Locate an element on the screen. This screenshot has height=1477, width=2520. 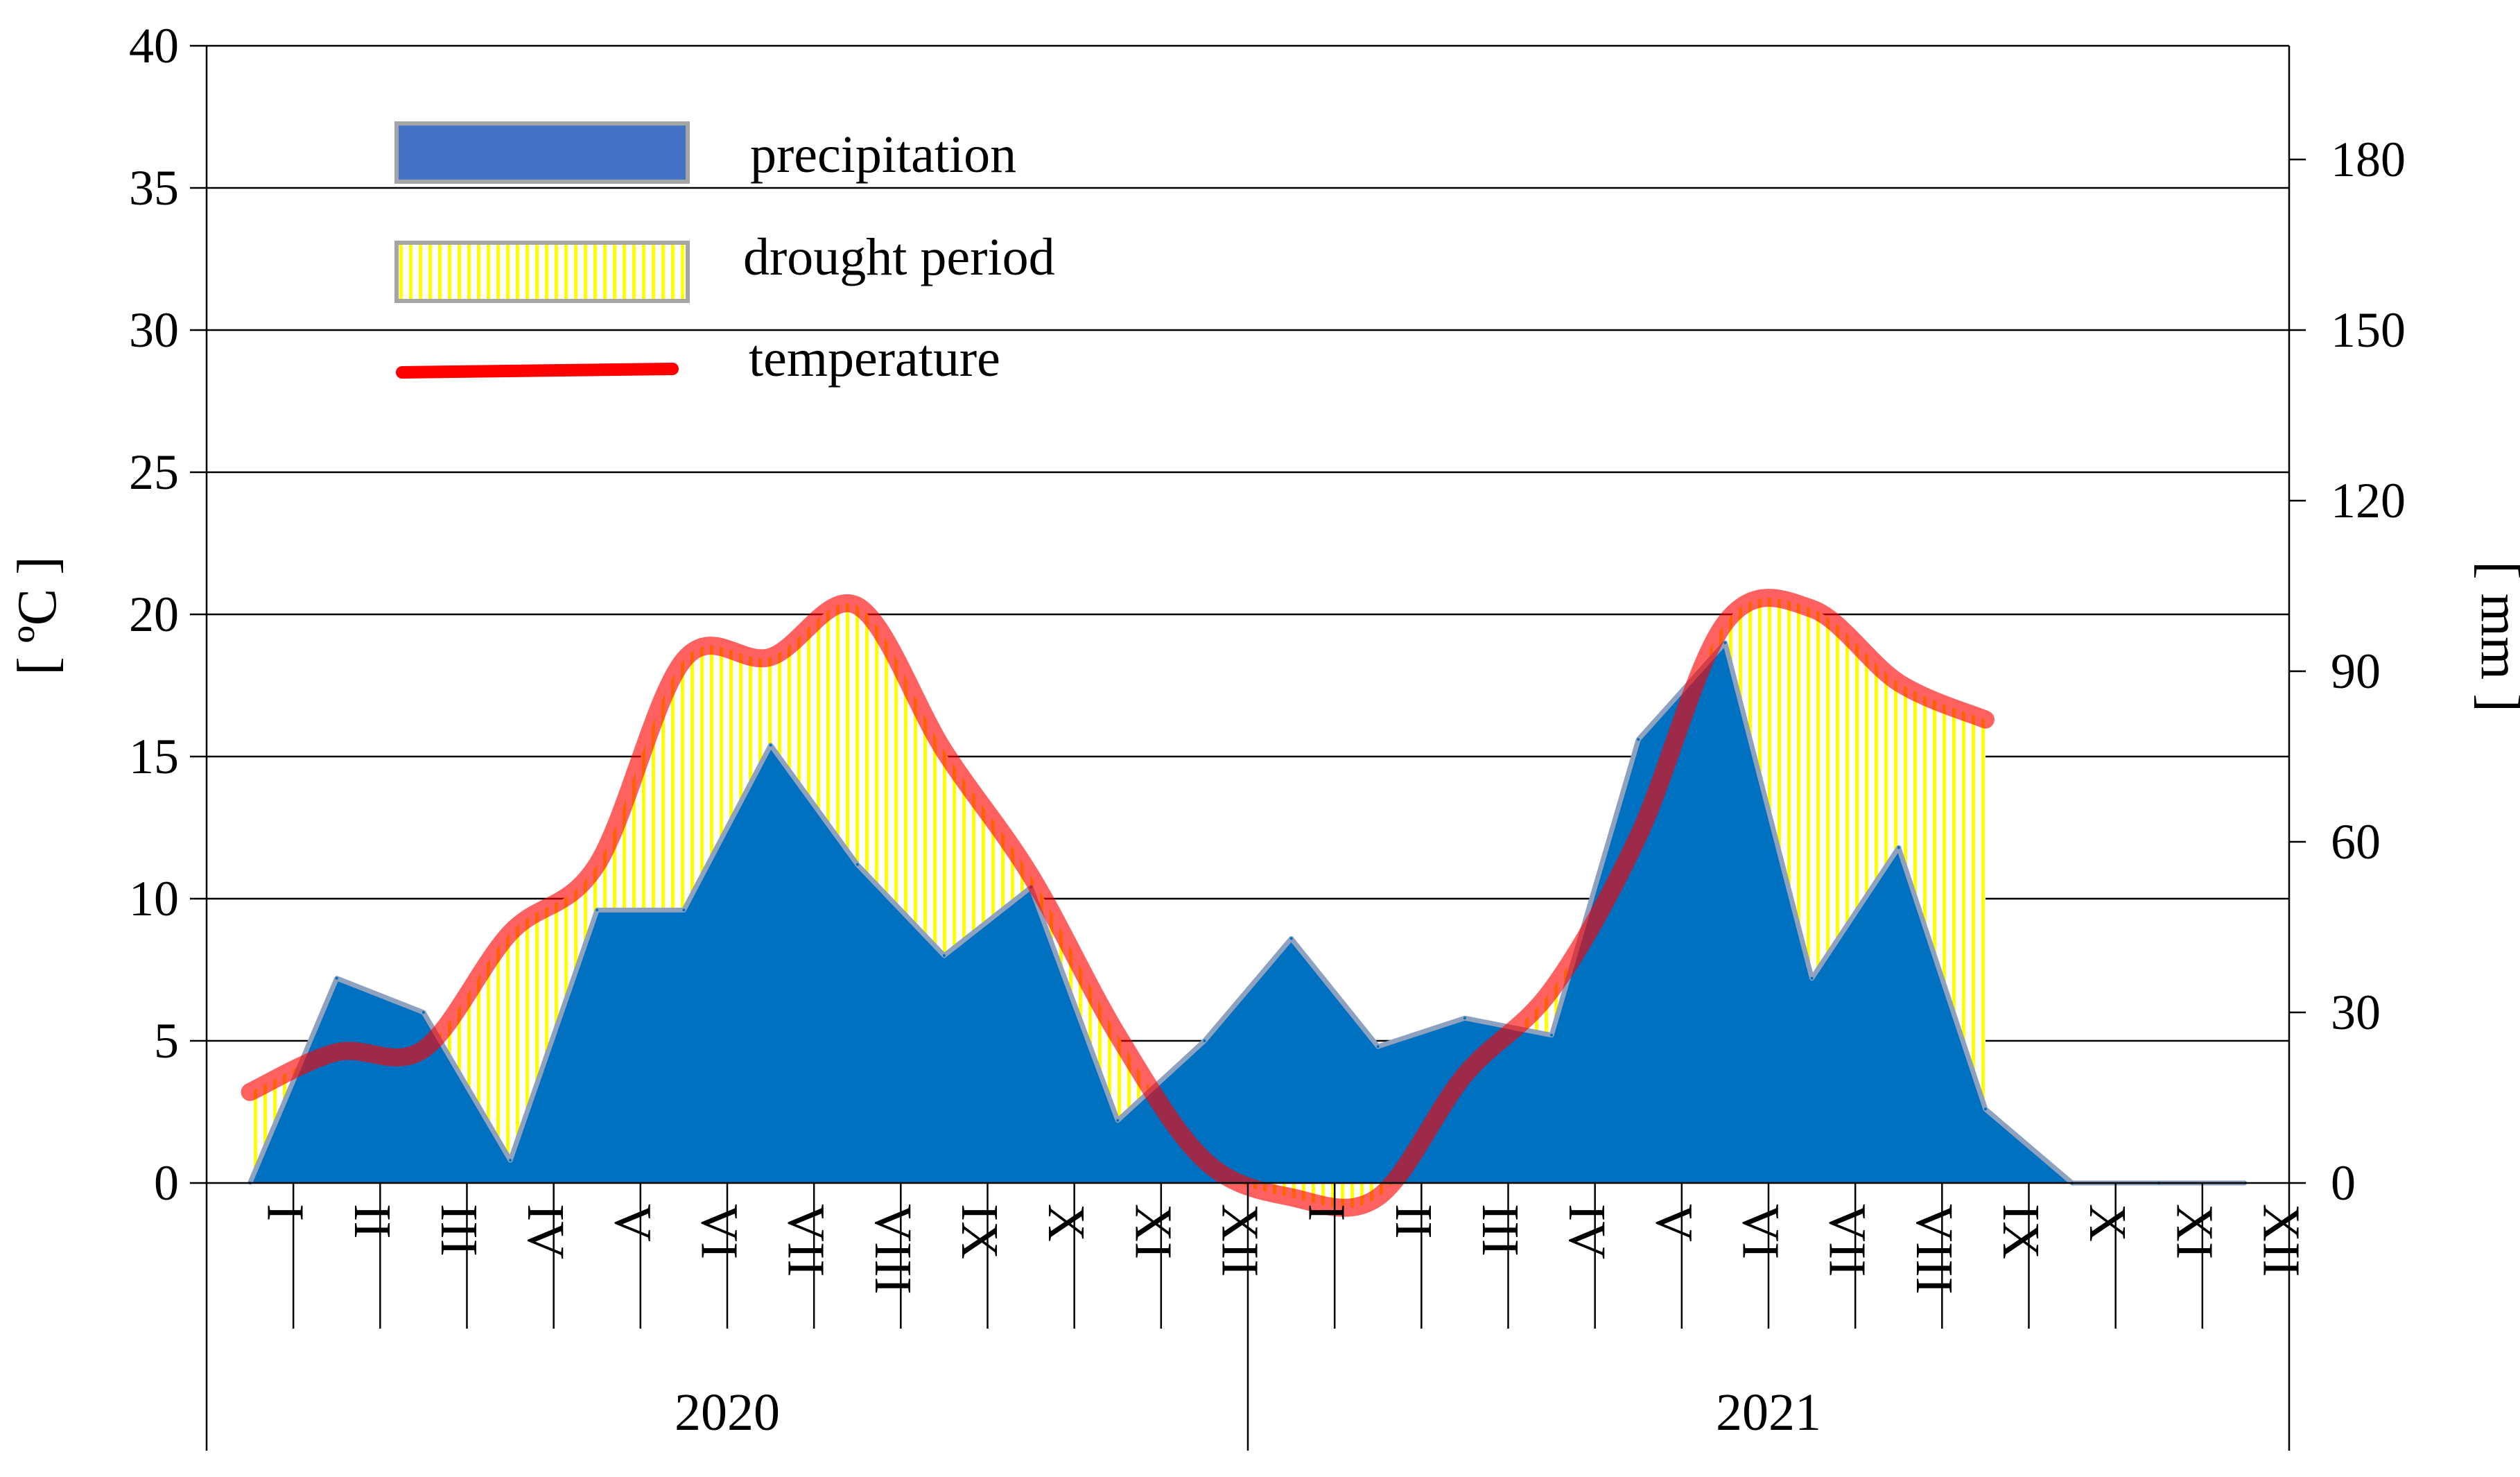
precipitation-point-I is located at coordinates (1291, 938).